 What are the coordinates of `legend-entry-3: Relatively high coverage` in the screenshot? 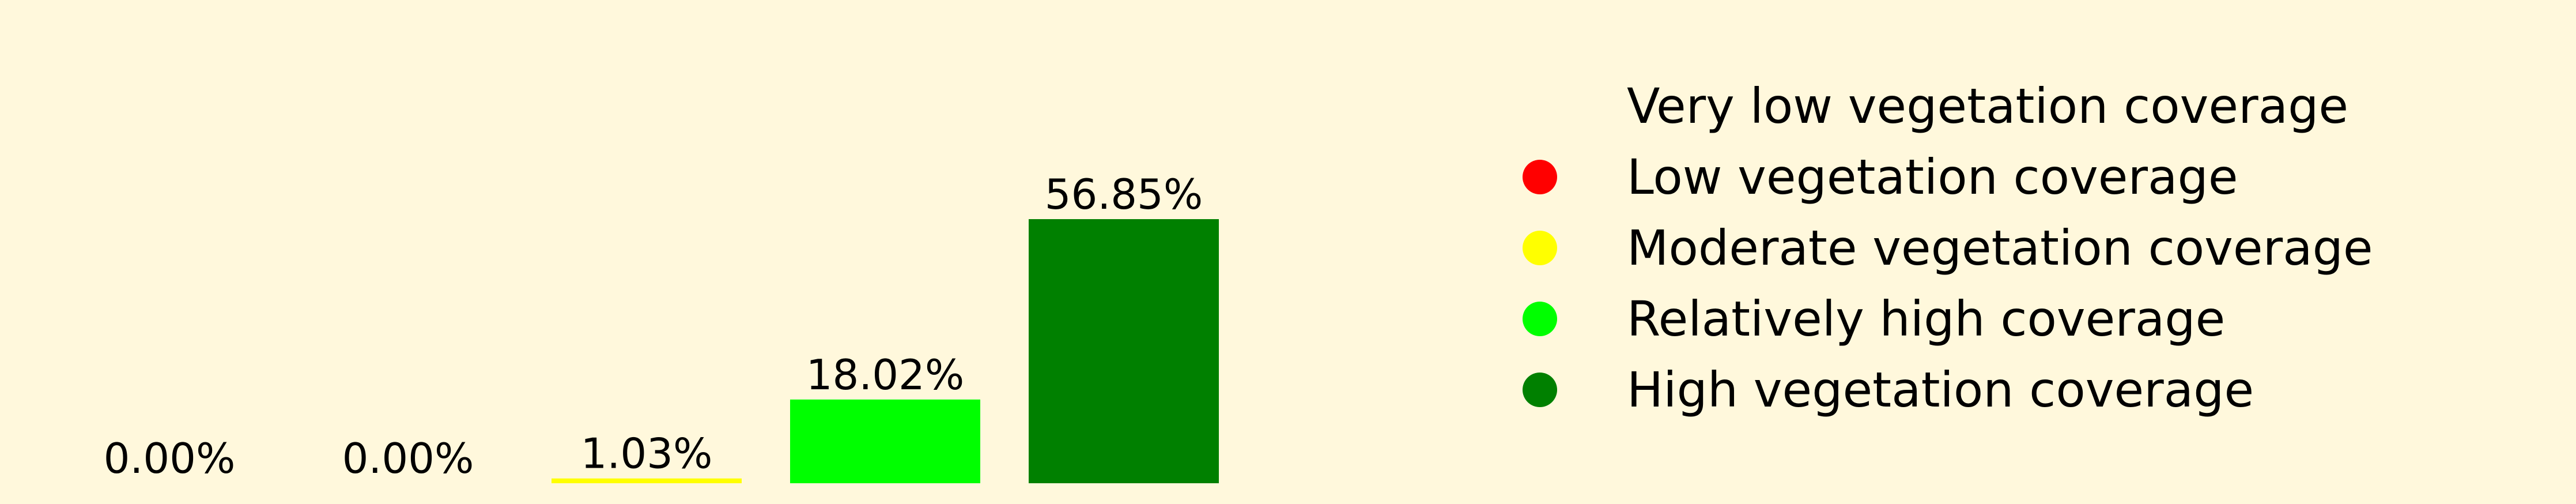 It's located at (1874, 319).